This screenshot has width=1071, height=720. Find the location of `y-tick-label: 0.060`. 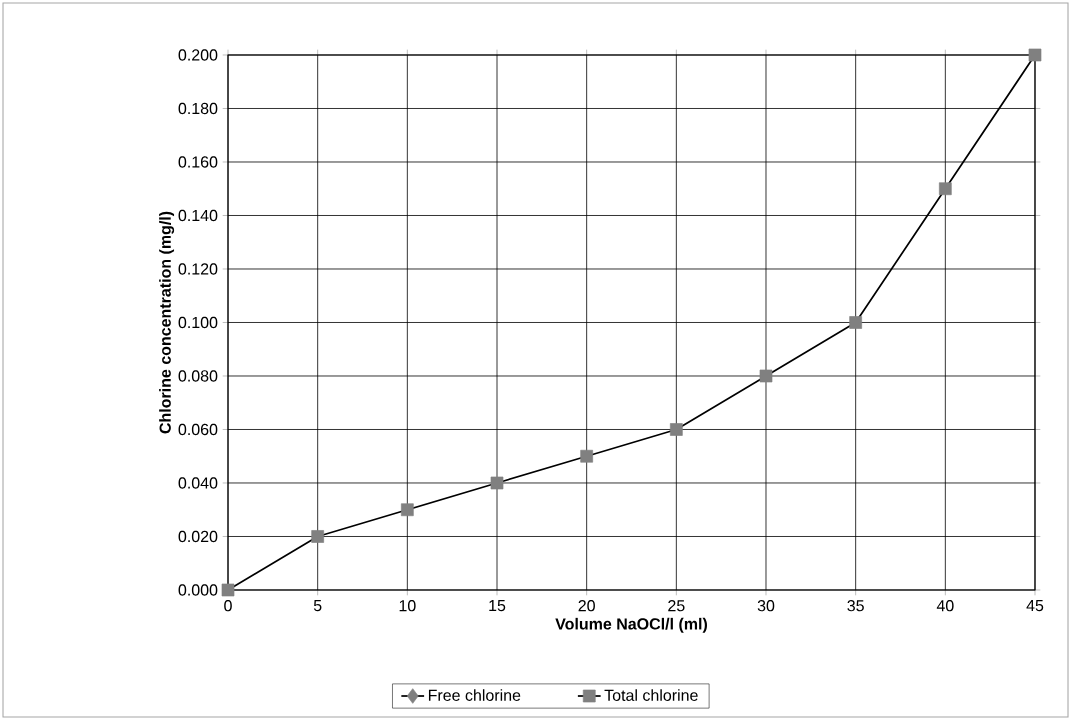

y-tick-label: 0.060 is located at coordinates (198, 429).